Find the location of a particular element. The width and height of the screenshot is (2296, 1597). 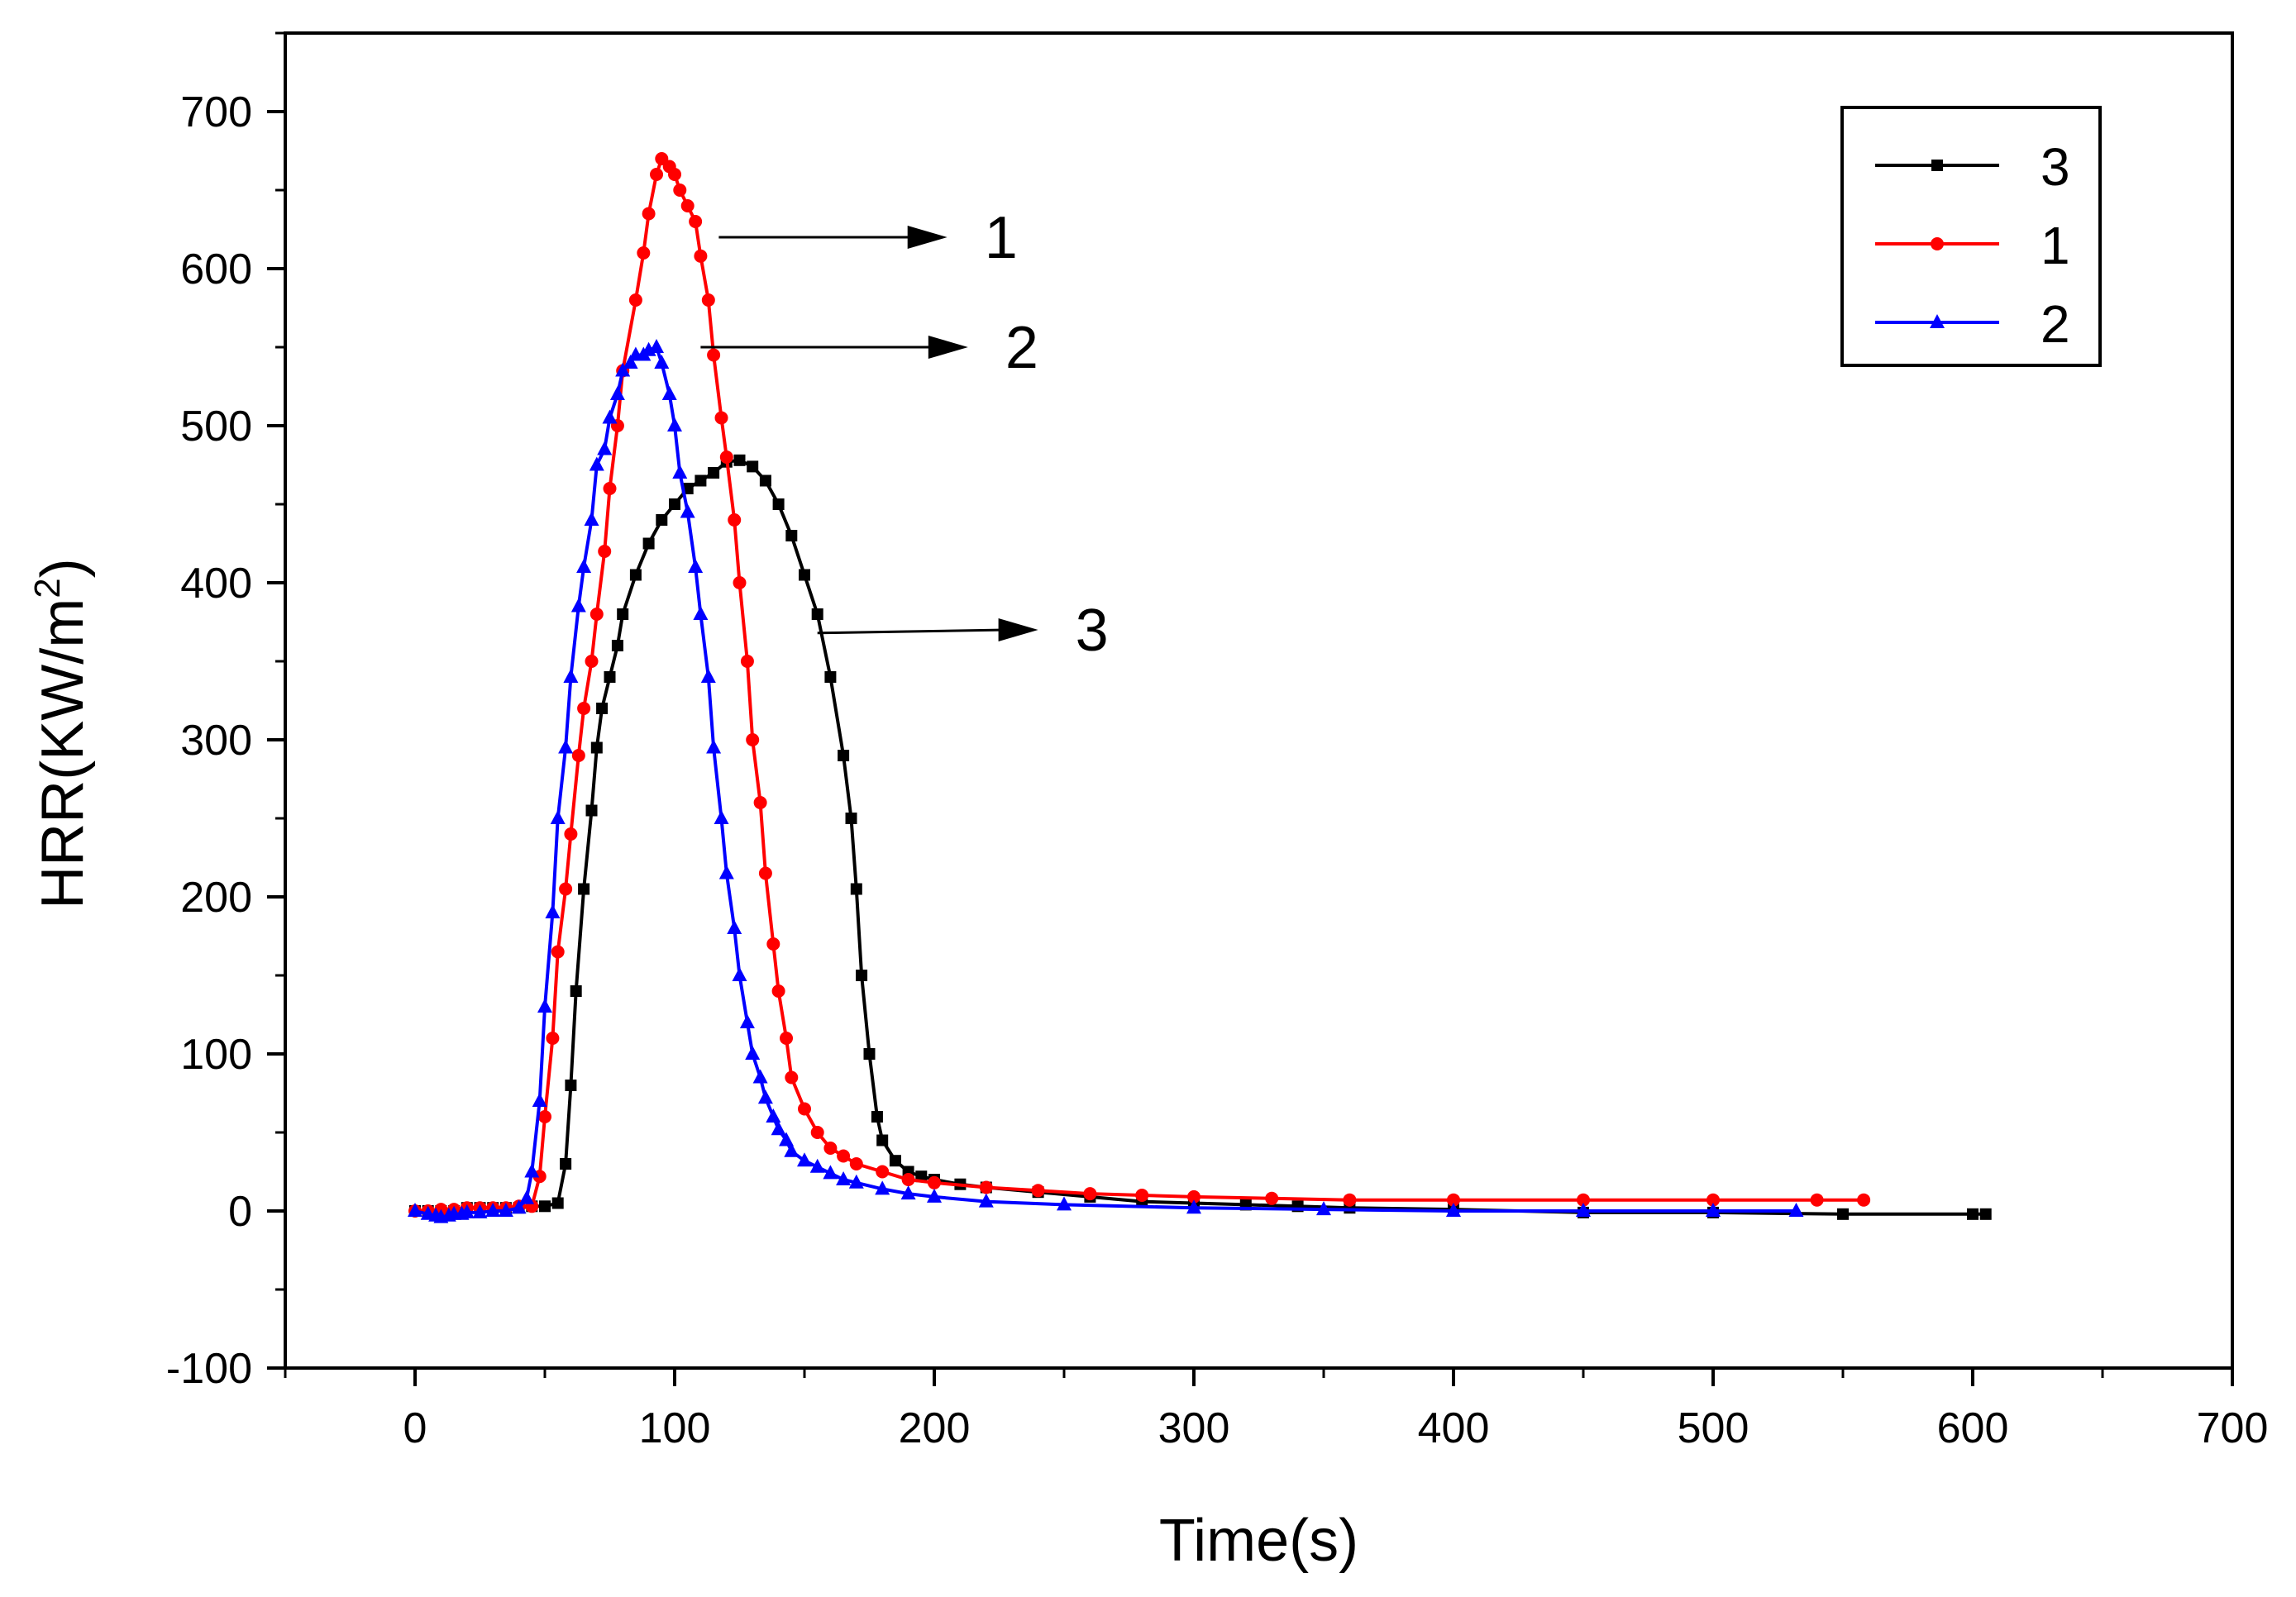

y-tick-label: 200 is located at coordinates (216, 898).